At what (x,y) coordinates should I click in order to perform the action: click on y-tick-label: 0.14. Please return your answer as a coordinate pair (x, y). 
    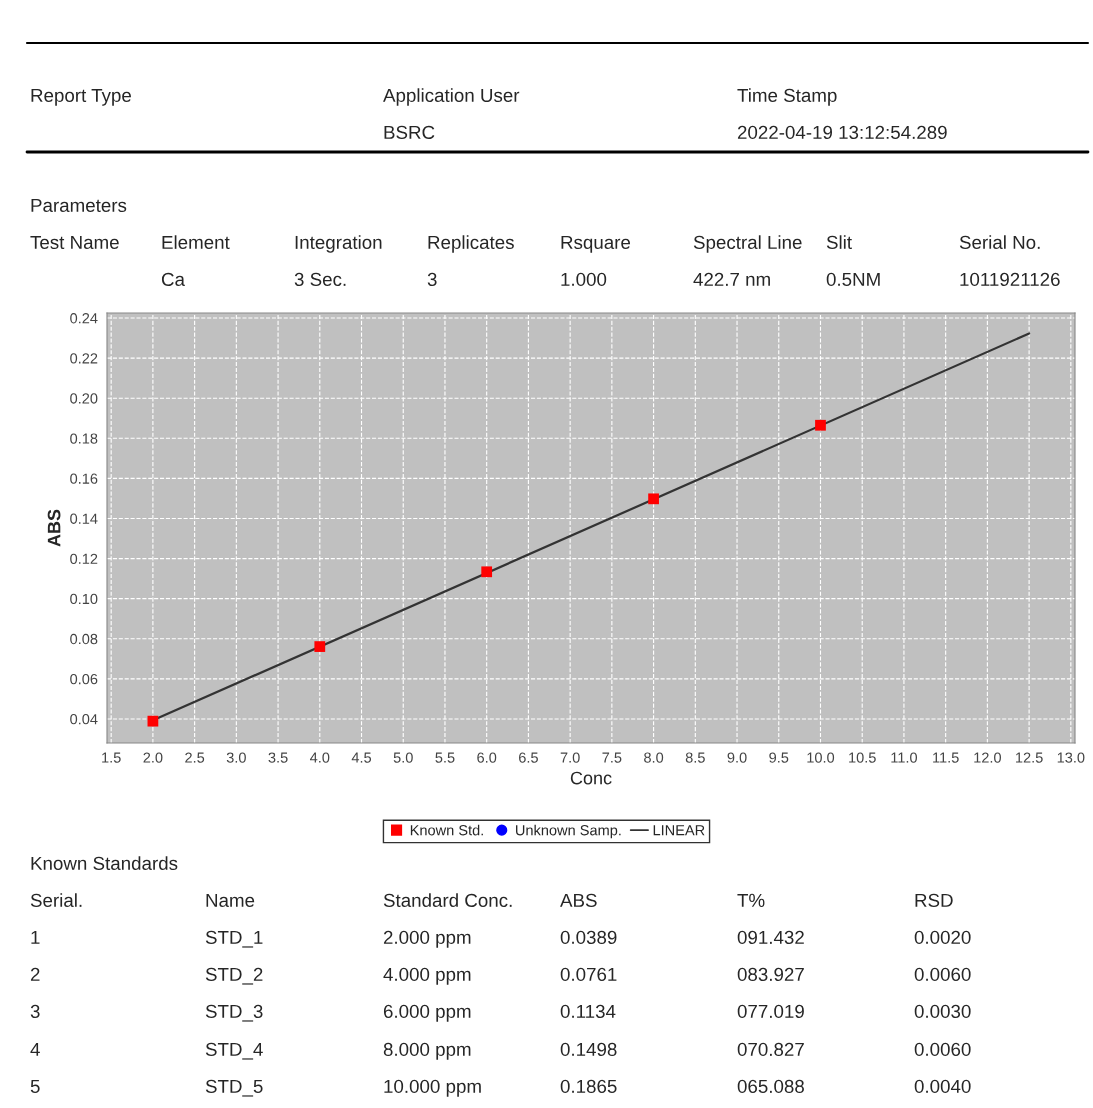
    Looking at the image, I should click on (84, 518).